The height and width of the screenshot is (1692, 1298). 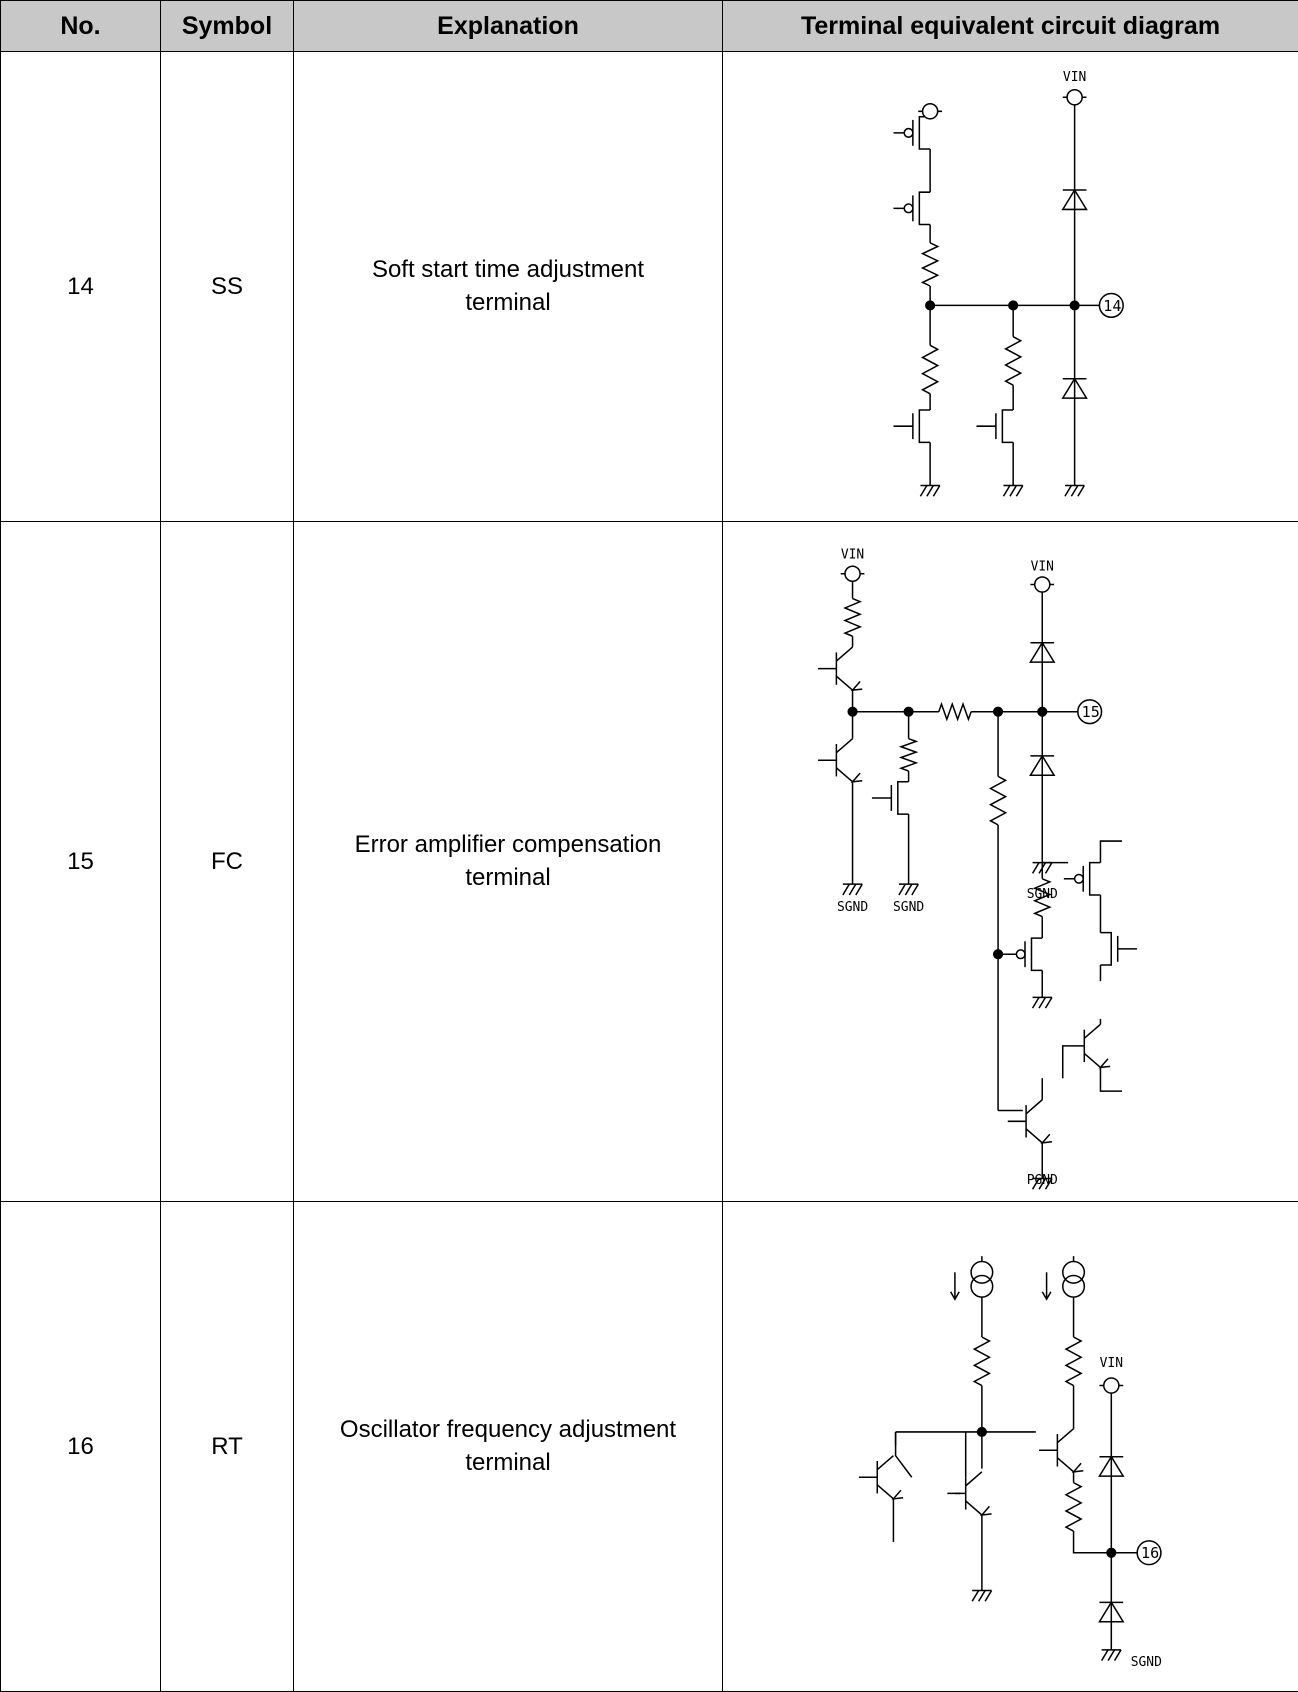 What do you see at coordinates (1091, 712) in the screenshot?
I see `terminal-number: 15` at bounding box center [1091, 712].